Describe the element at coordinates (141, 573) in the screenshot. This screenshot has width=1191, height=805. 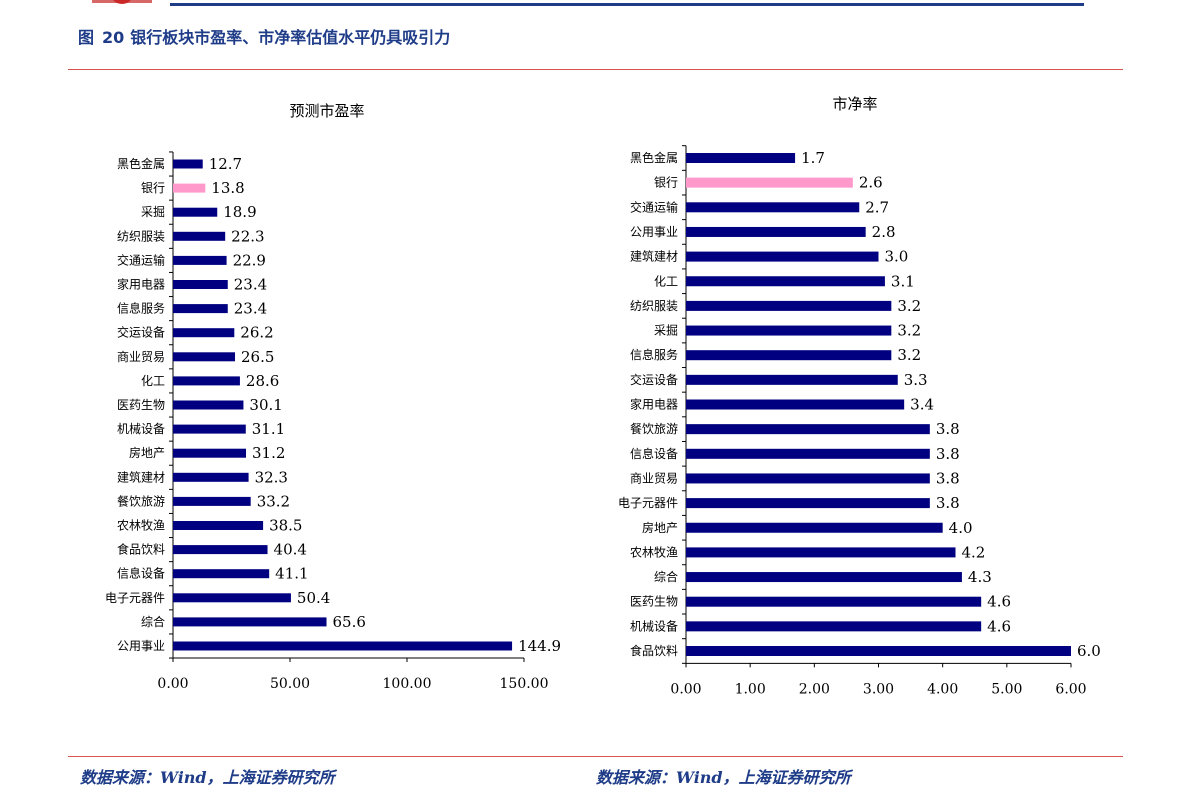
I see `category-label: 信息设备` at that location.